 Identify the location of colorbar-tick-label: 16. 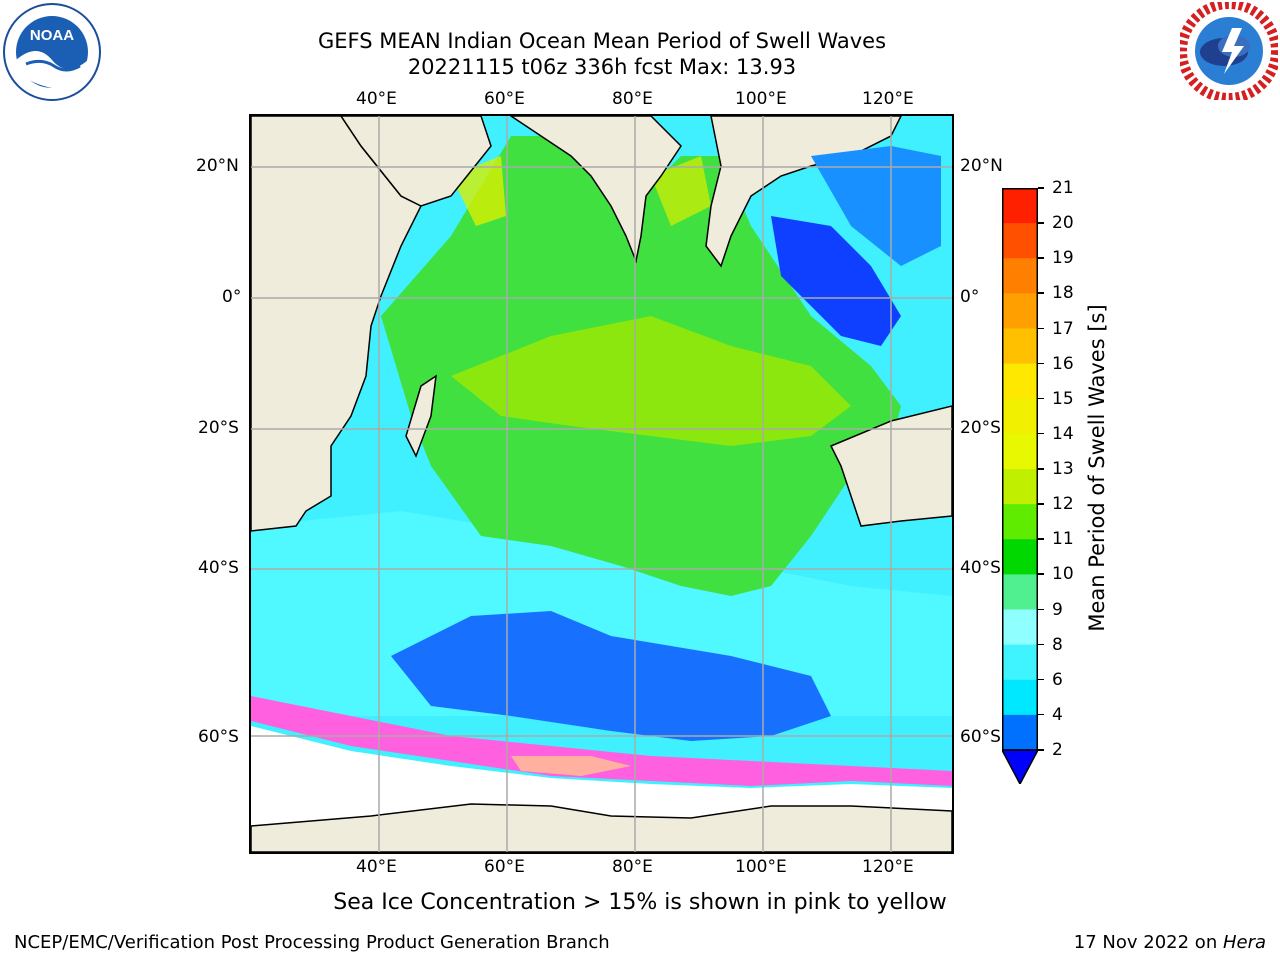
(1063, 363).